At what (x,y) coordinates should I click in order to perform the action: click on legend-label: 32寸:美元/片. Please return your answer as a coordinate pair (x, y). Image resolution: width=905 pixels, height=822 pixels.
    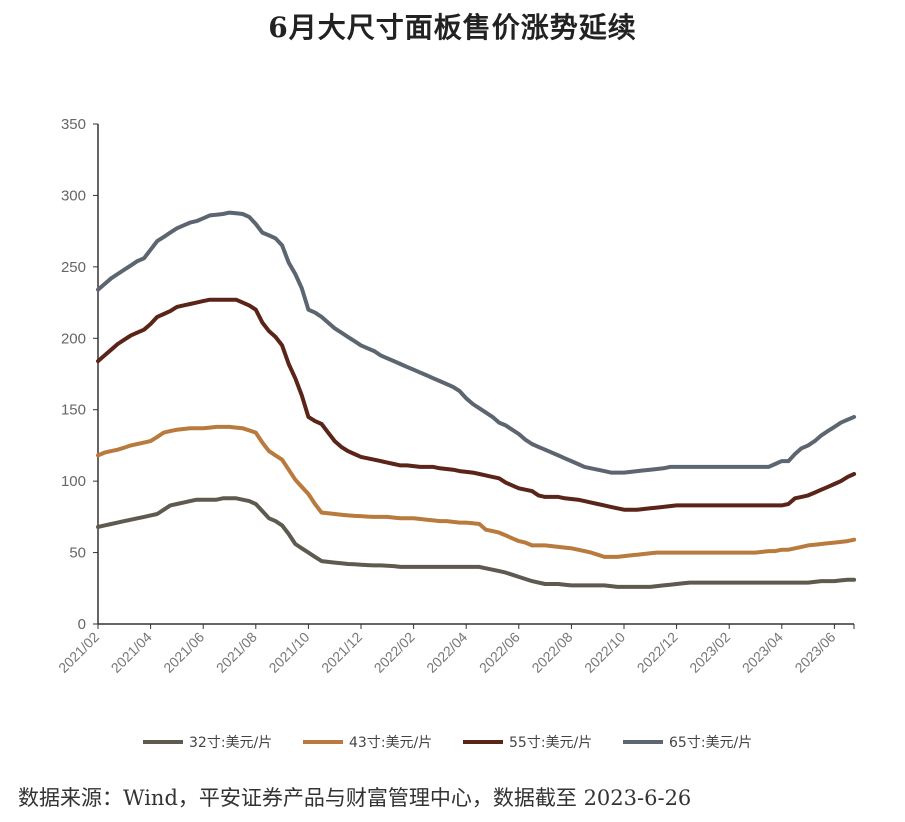
    Looking at the image, I should click on (230, 743).